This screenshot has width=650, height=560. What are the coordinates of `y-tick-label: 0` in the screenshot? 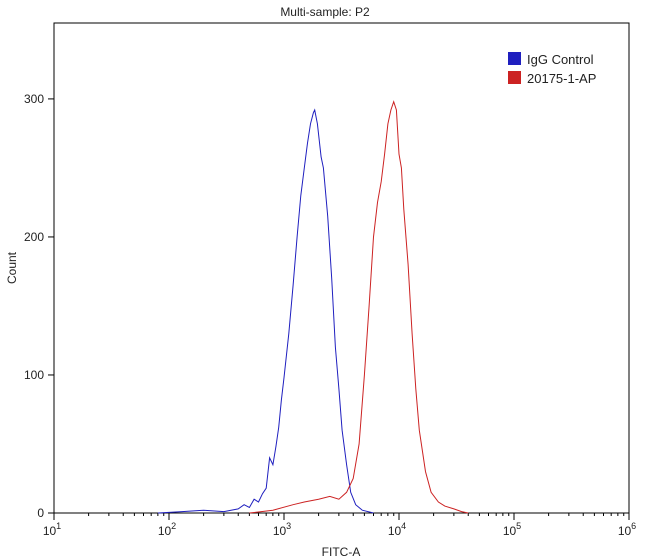 It's located at (40, 513).